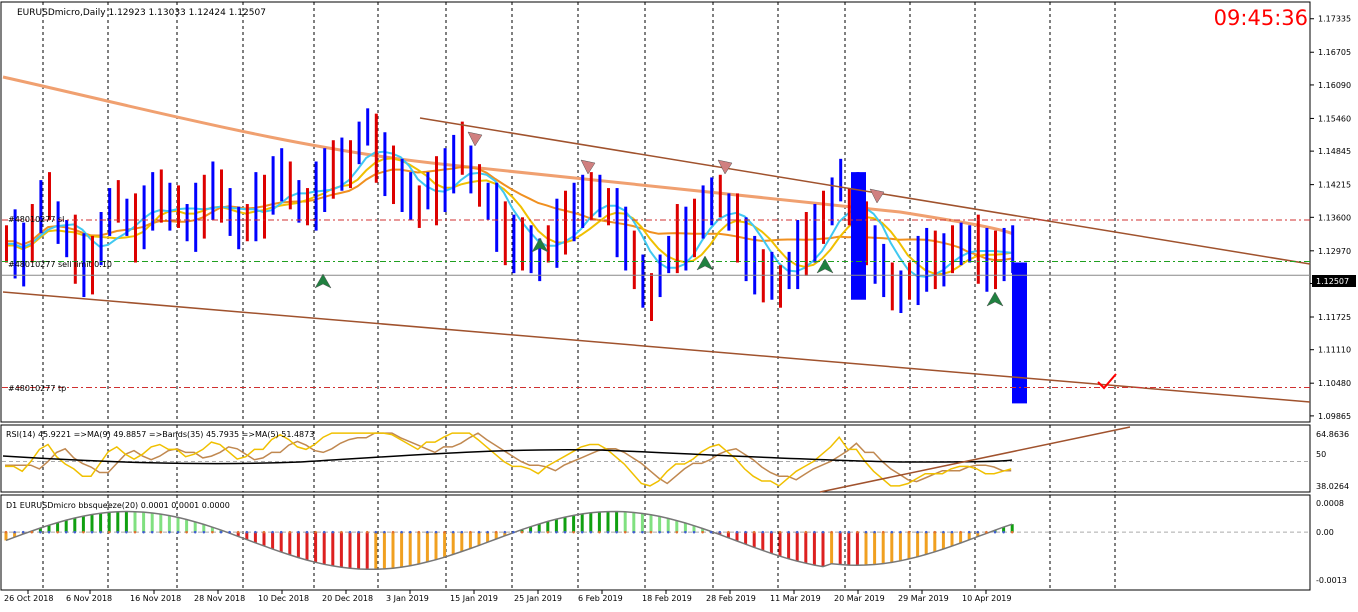 This screenshot has height=612, width=1358. I want to click on date-label: 6 Nov 2018, so click(89, 598).